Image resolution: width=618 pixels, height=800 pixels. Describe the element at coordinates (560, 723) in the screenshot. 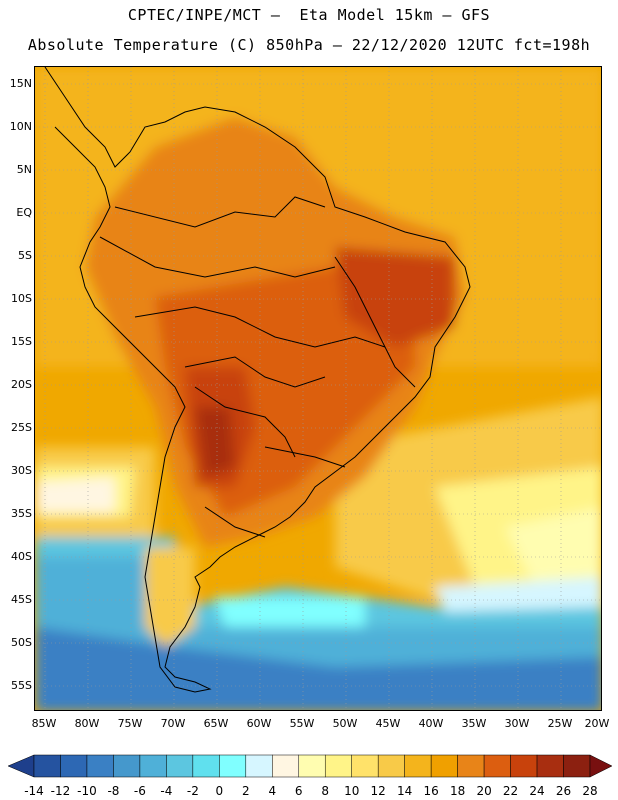

I see `lon-label: 25W` at that location.